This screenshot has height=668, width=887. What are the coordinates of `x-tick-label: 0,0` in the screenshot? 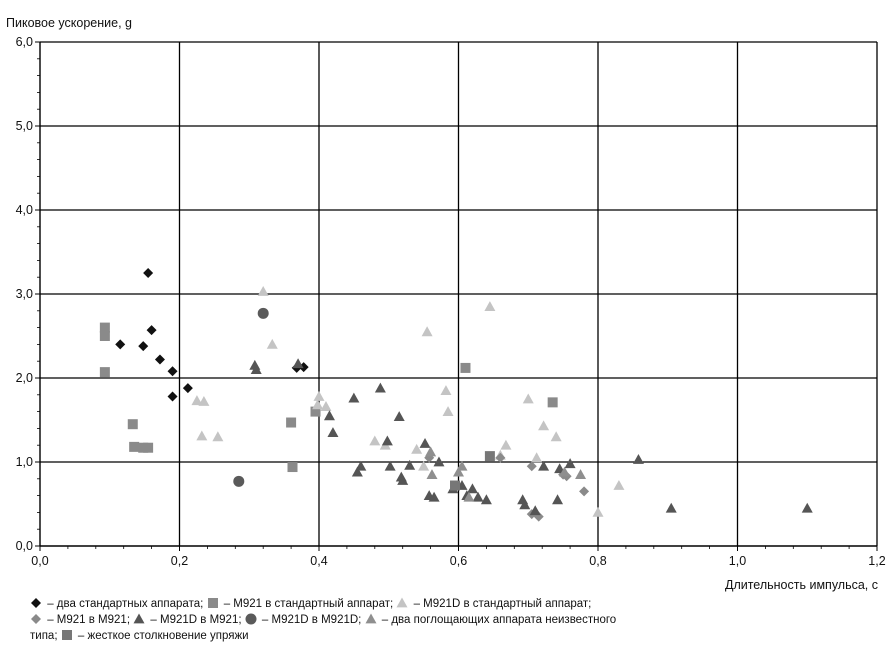 It's located at (39, 561).